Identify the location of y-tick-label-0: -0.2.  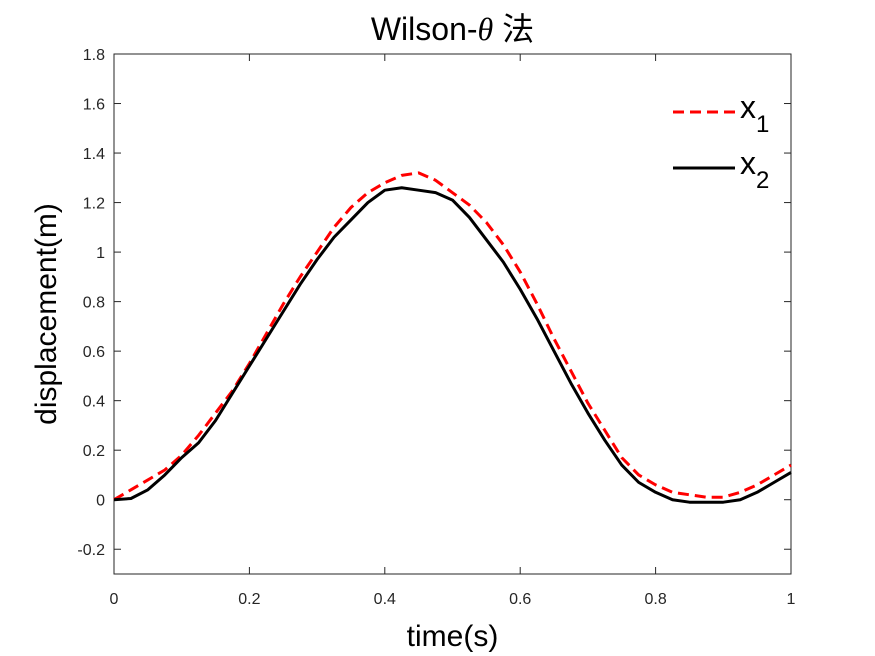
(91, 550).